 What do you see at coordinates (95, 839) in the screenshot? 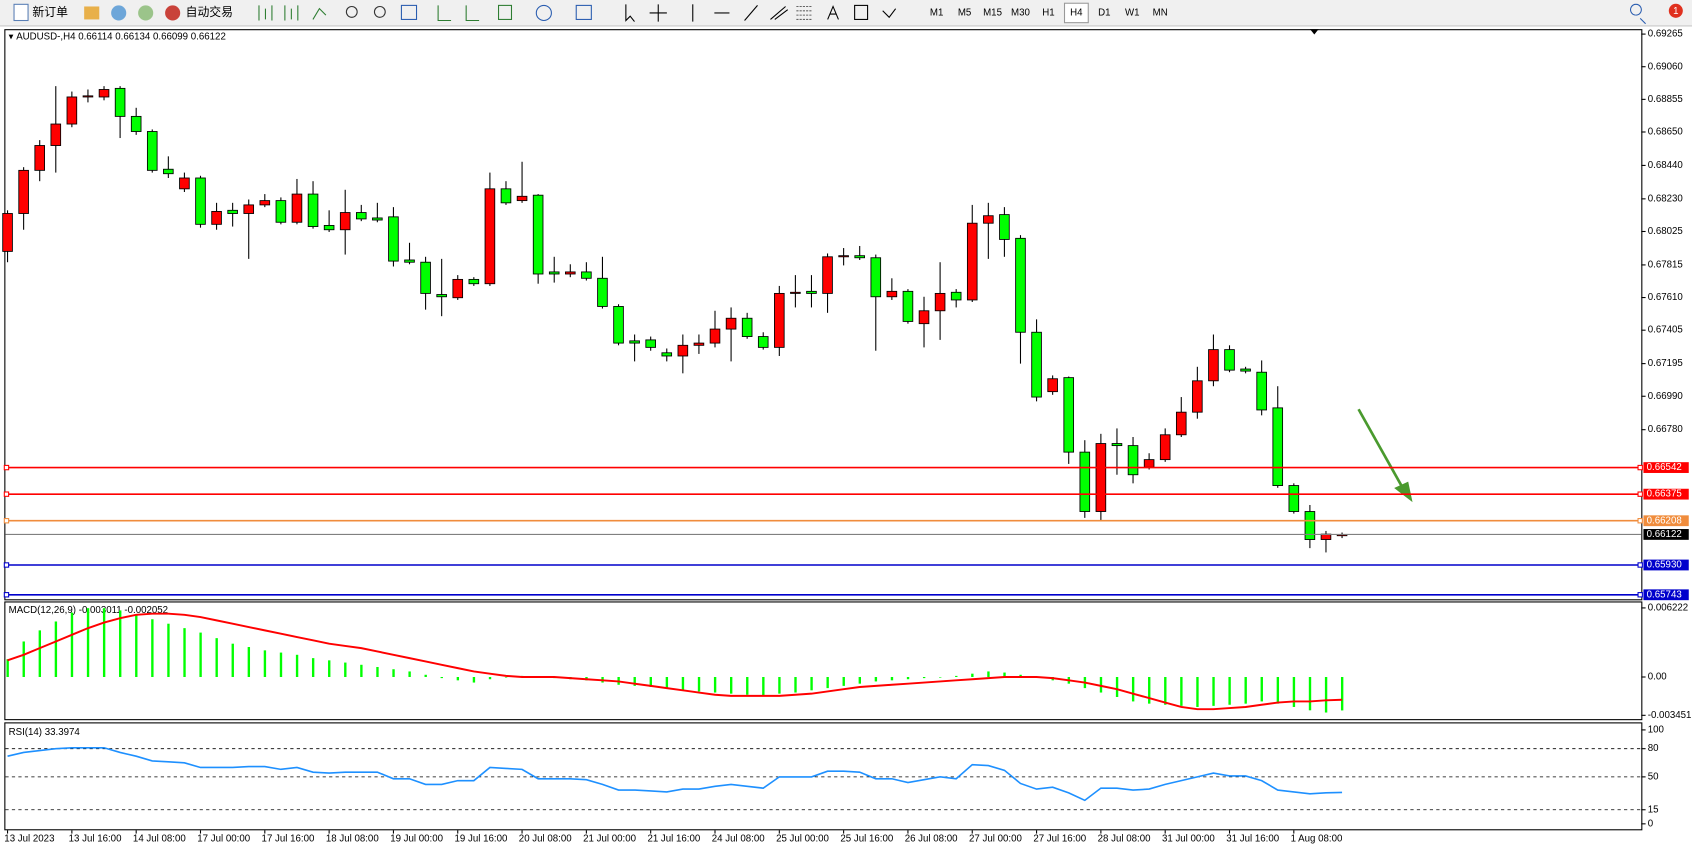
I see `x-tick-label: 13 Jul 16:00` at bounding box center [95, 839].